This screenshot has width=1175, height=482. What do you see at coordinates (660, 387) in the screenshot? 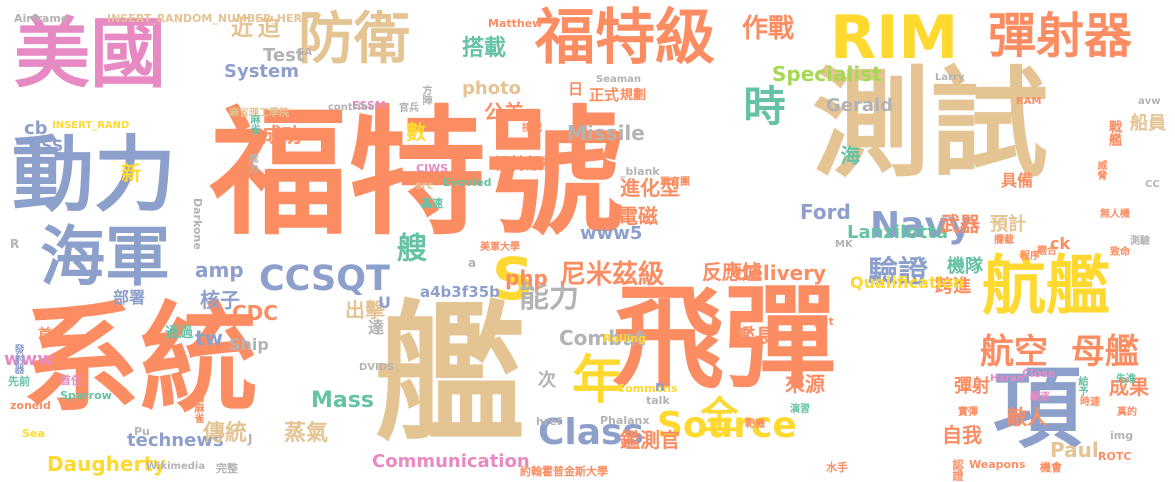
I see `word: n` at bounding box center [660, 387].